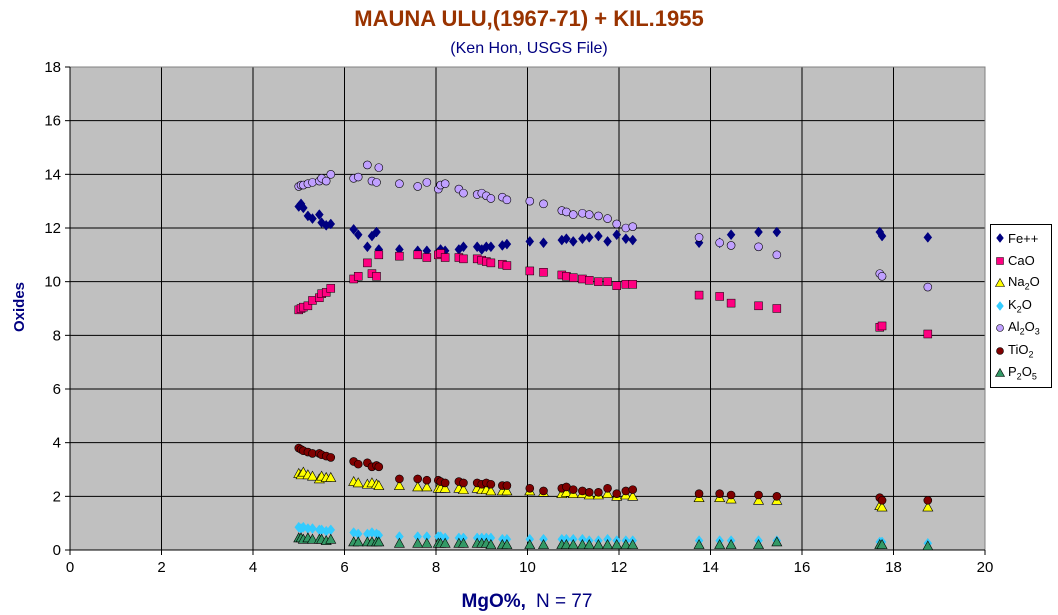 This screenshot has height=615, width=1058. What do you see at coordinates (253, 567) in the screenshot?
I see `x-tick-label: 4` at bounding box center [253, 567].